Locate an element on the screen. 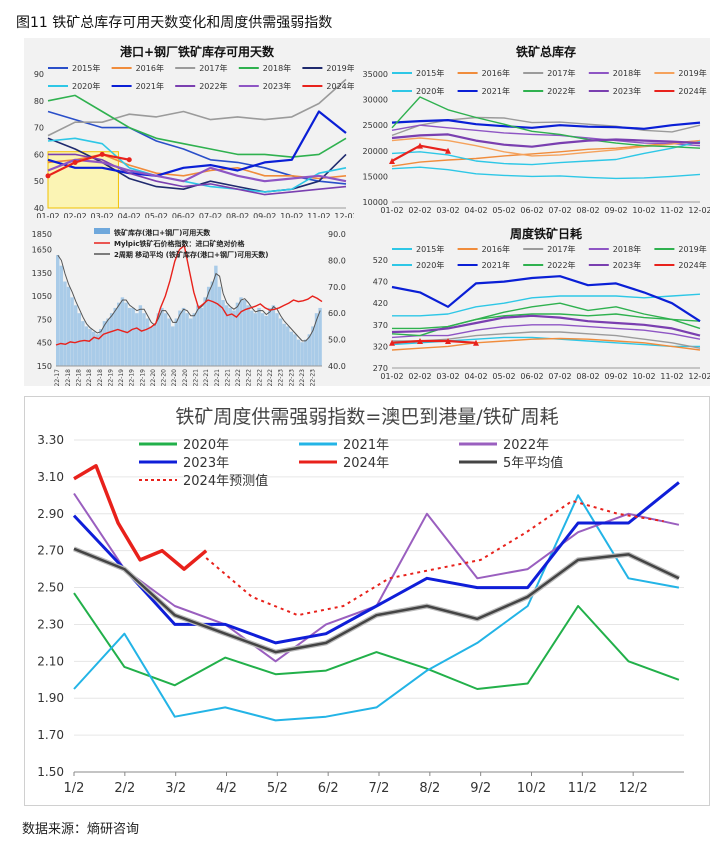 The image size is (727, 851). y-tick-label: 1.70 is located at coordinates (50, 735).